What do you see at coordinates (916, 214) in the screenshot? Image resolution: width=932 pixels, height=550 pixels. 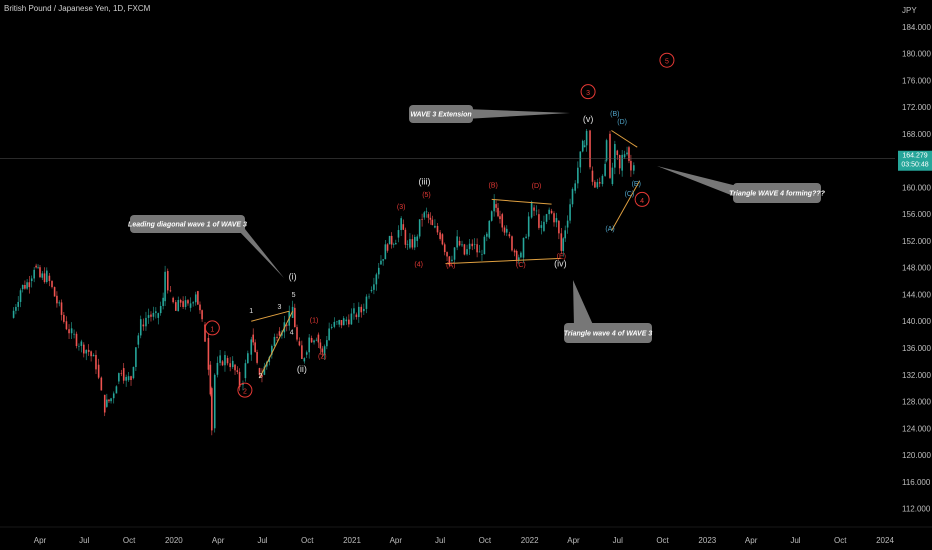 I see `y-tick-label: 156.000` at bounding box center [916, 214].